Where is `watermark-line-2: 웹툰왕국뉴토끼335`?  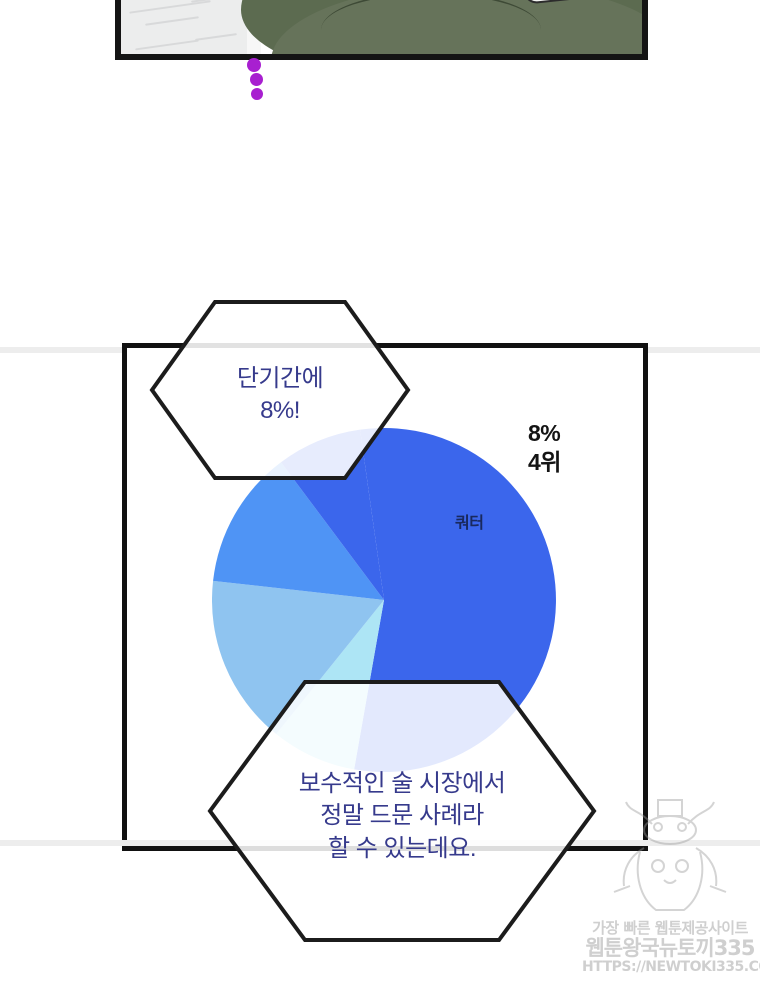 watermark-line-2: 웹툰왕국뉴토끼335 is located at coordinates (670, 947).